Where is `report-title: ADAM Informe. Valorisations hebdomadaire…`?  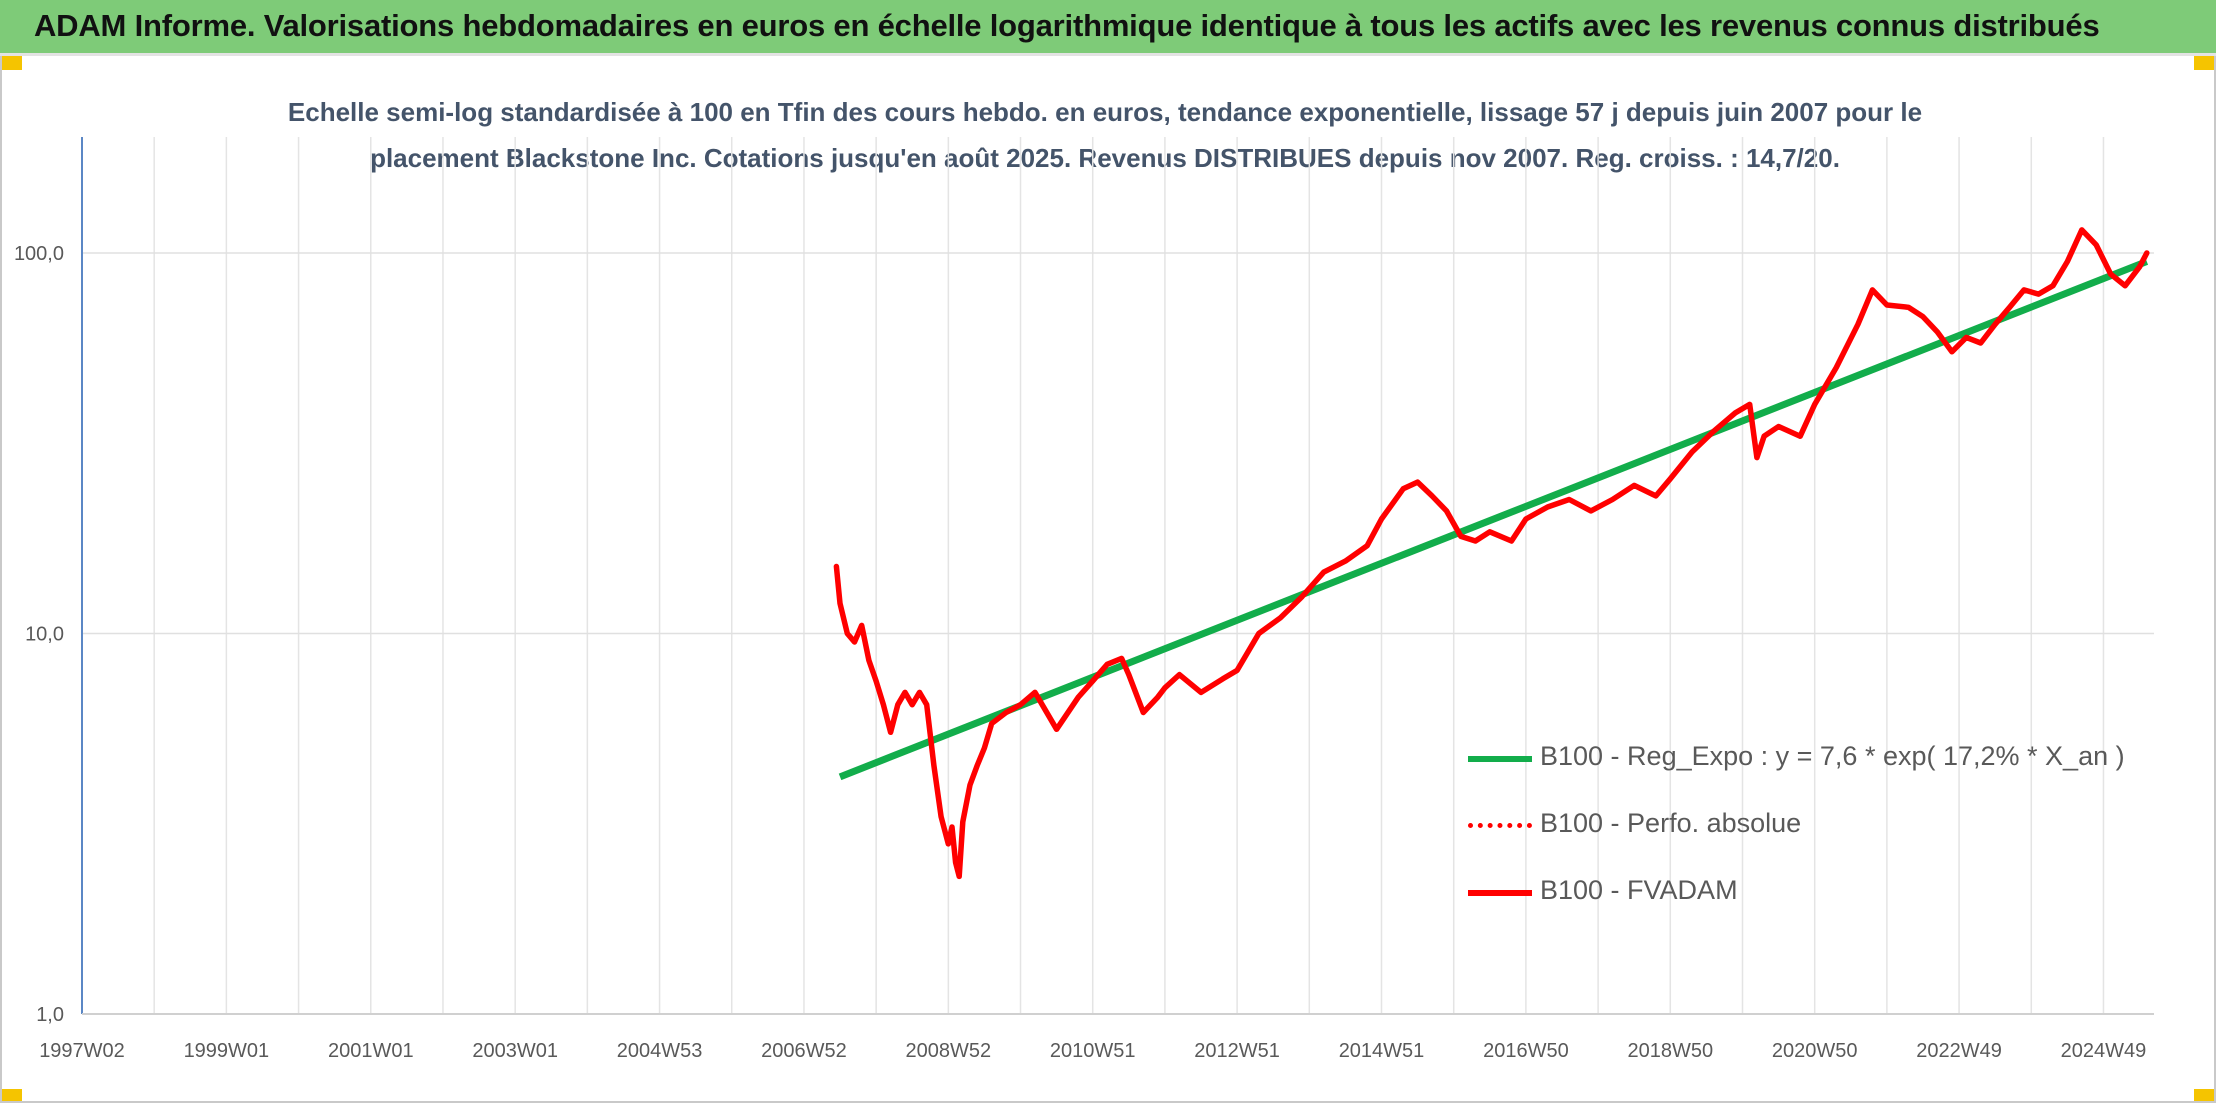
report-title: ADAM Informe. Valorisations hebdomadaire… is located at coordinates (1067, 25).